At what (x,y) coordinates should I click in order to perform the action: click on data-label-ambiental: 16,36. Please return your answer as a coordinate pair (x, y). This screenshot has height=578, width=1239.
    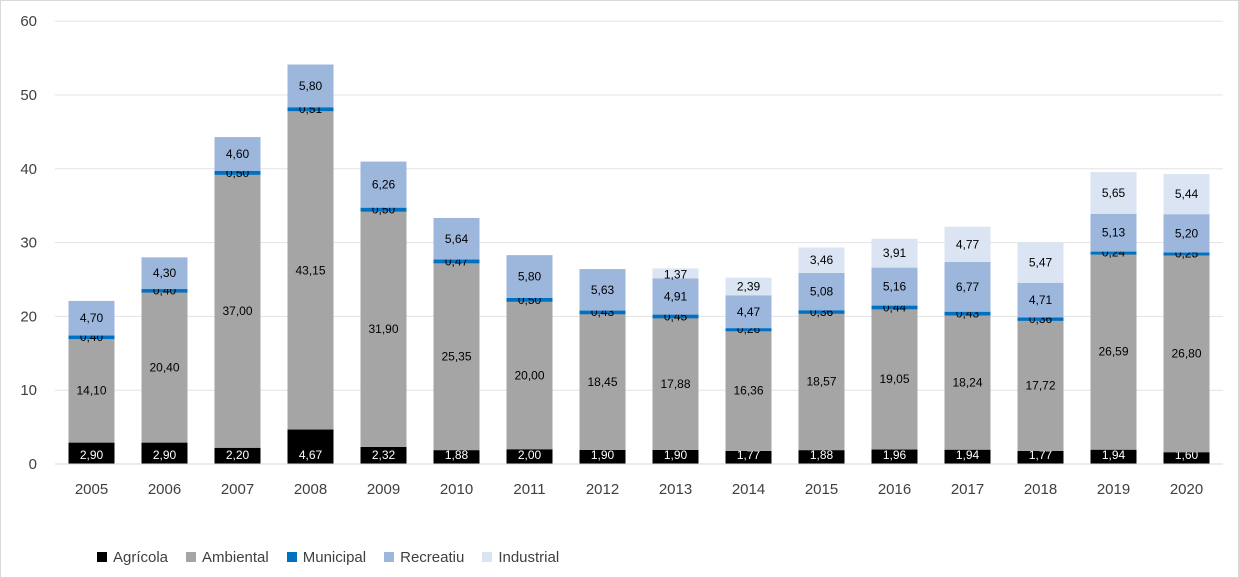
    Looking at the image, I should click on (748, 391).